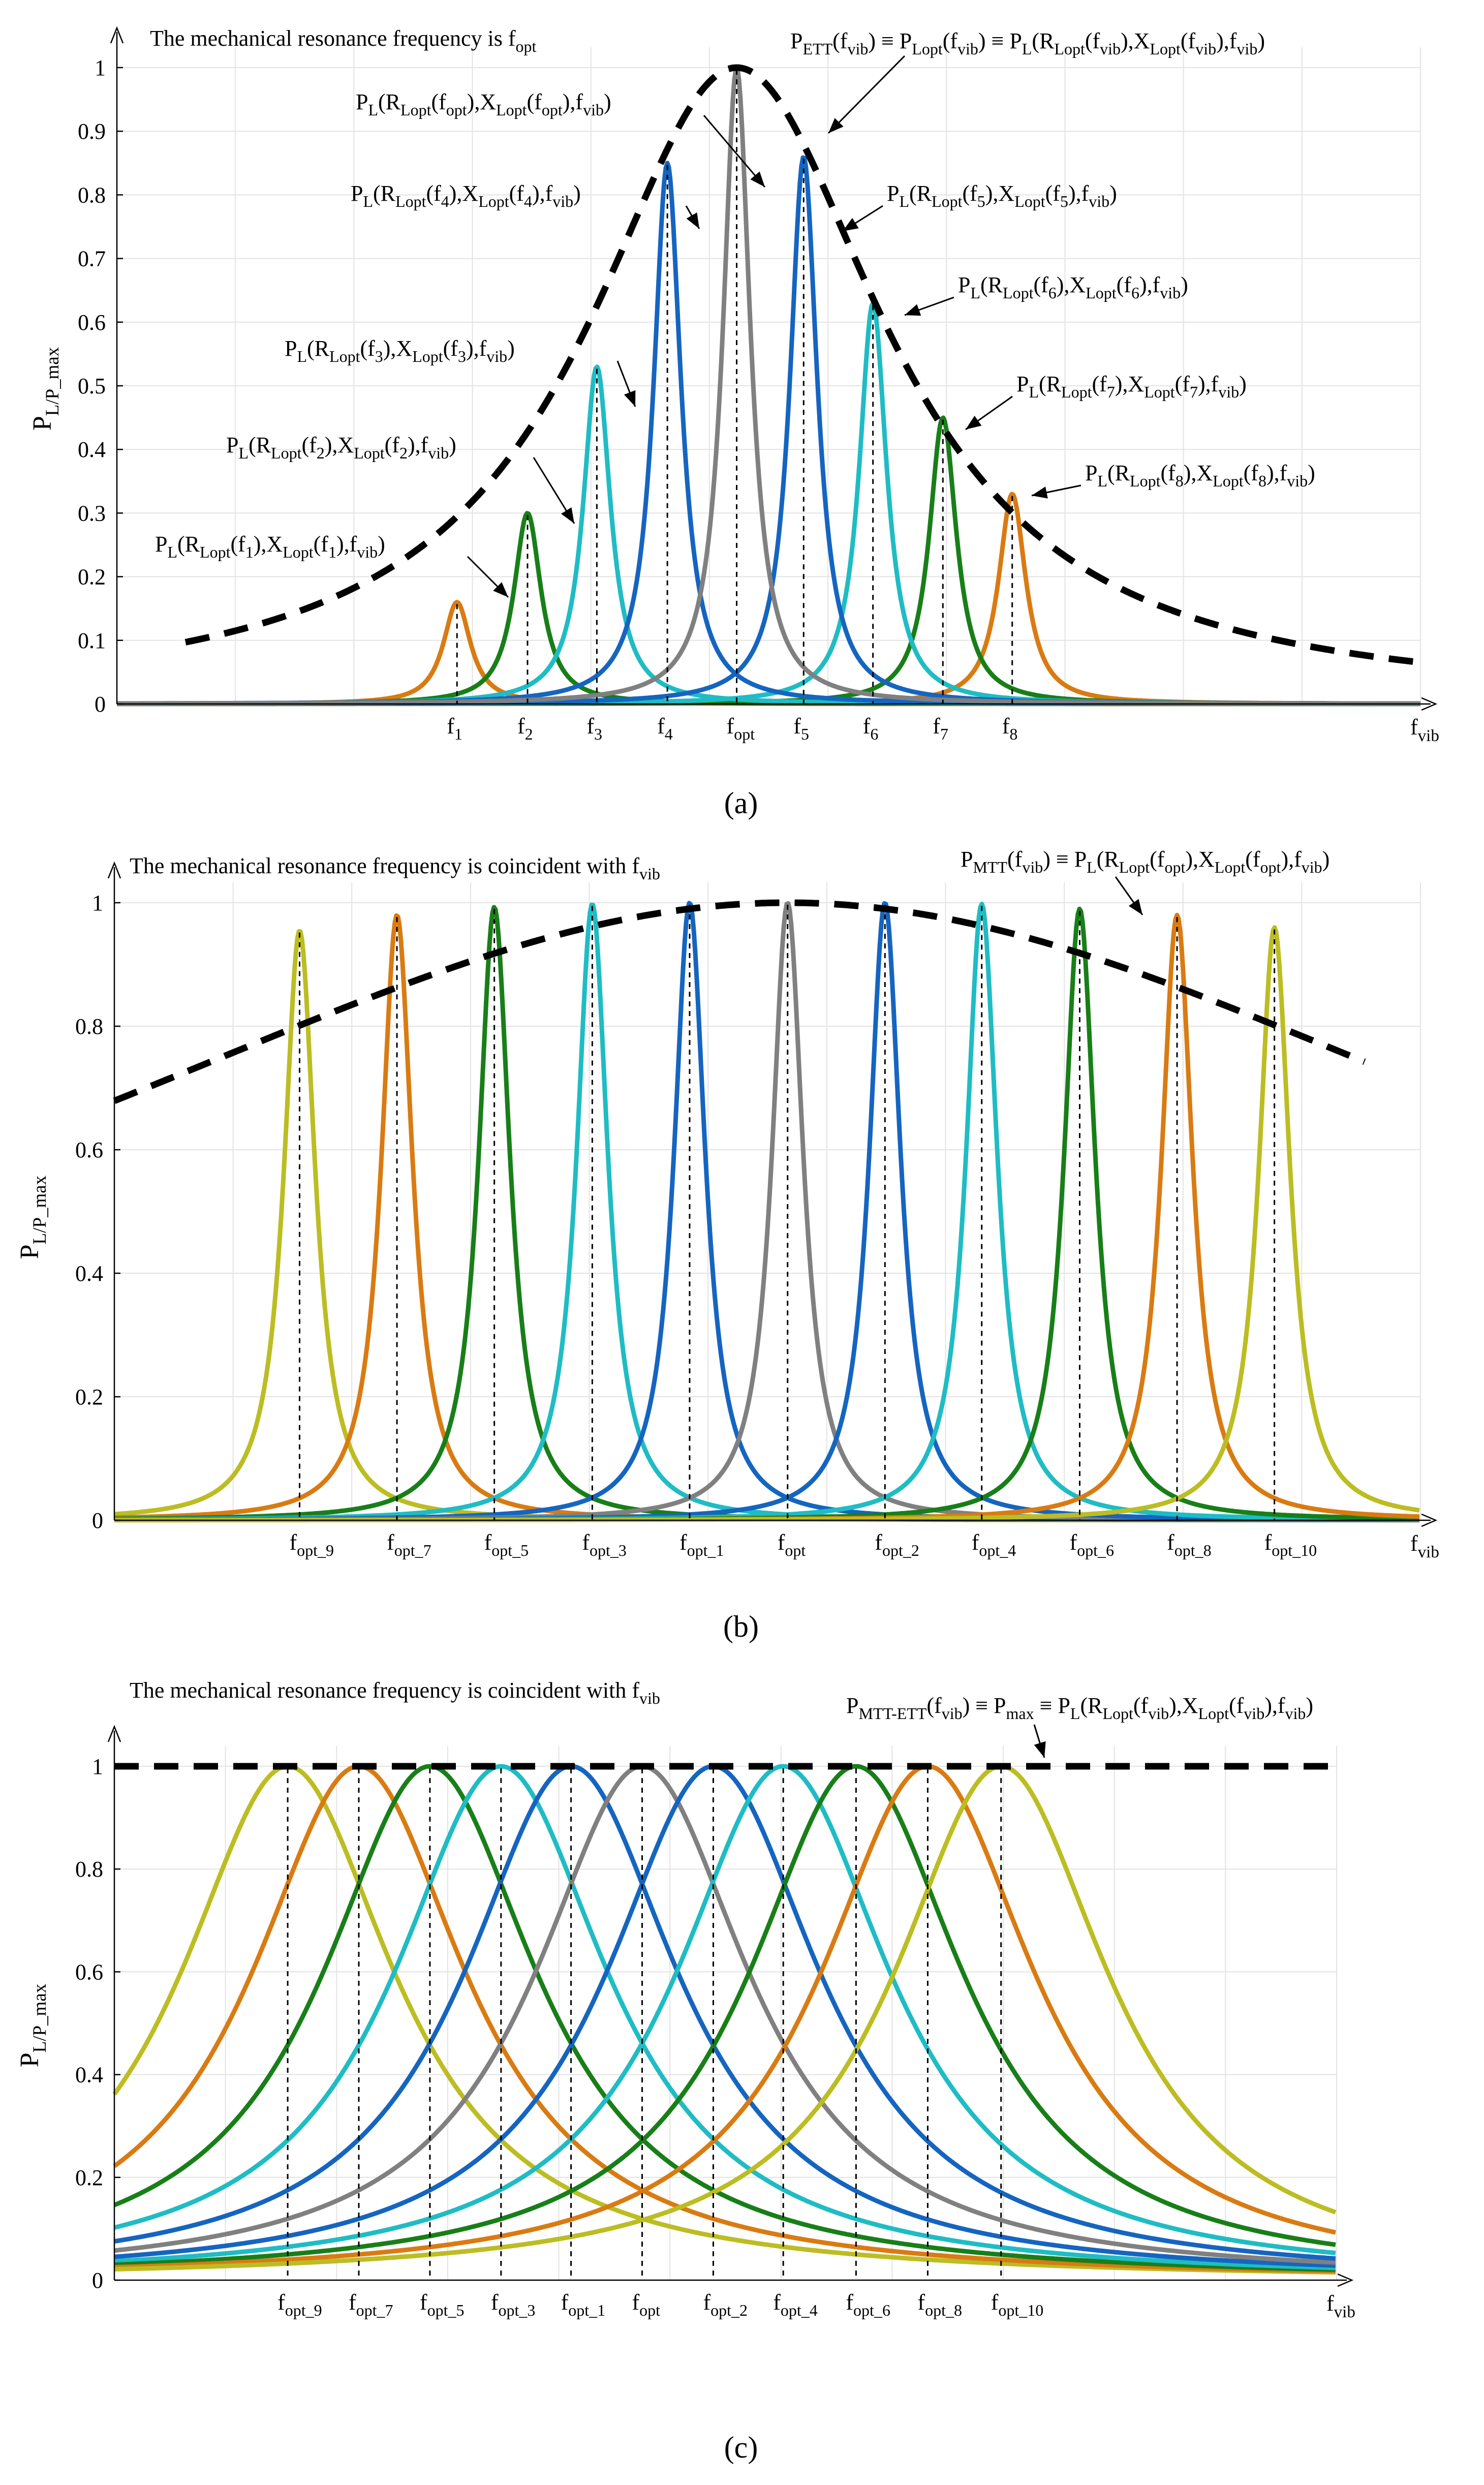  What do you see at coordinates (45, 389) in the screenshot?
I see `panel-a-y-axis-label: PL/P_max` at bounding box center [45, 389].